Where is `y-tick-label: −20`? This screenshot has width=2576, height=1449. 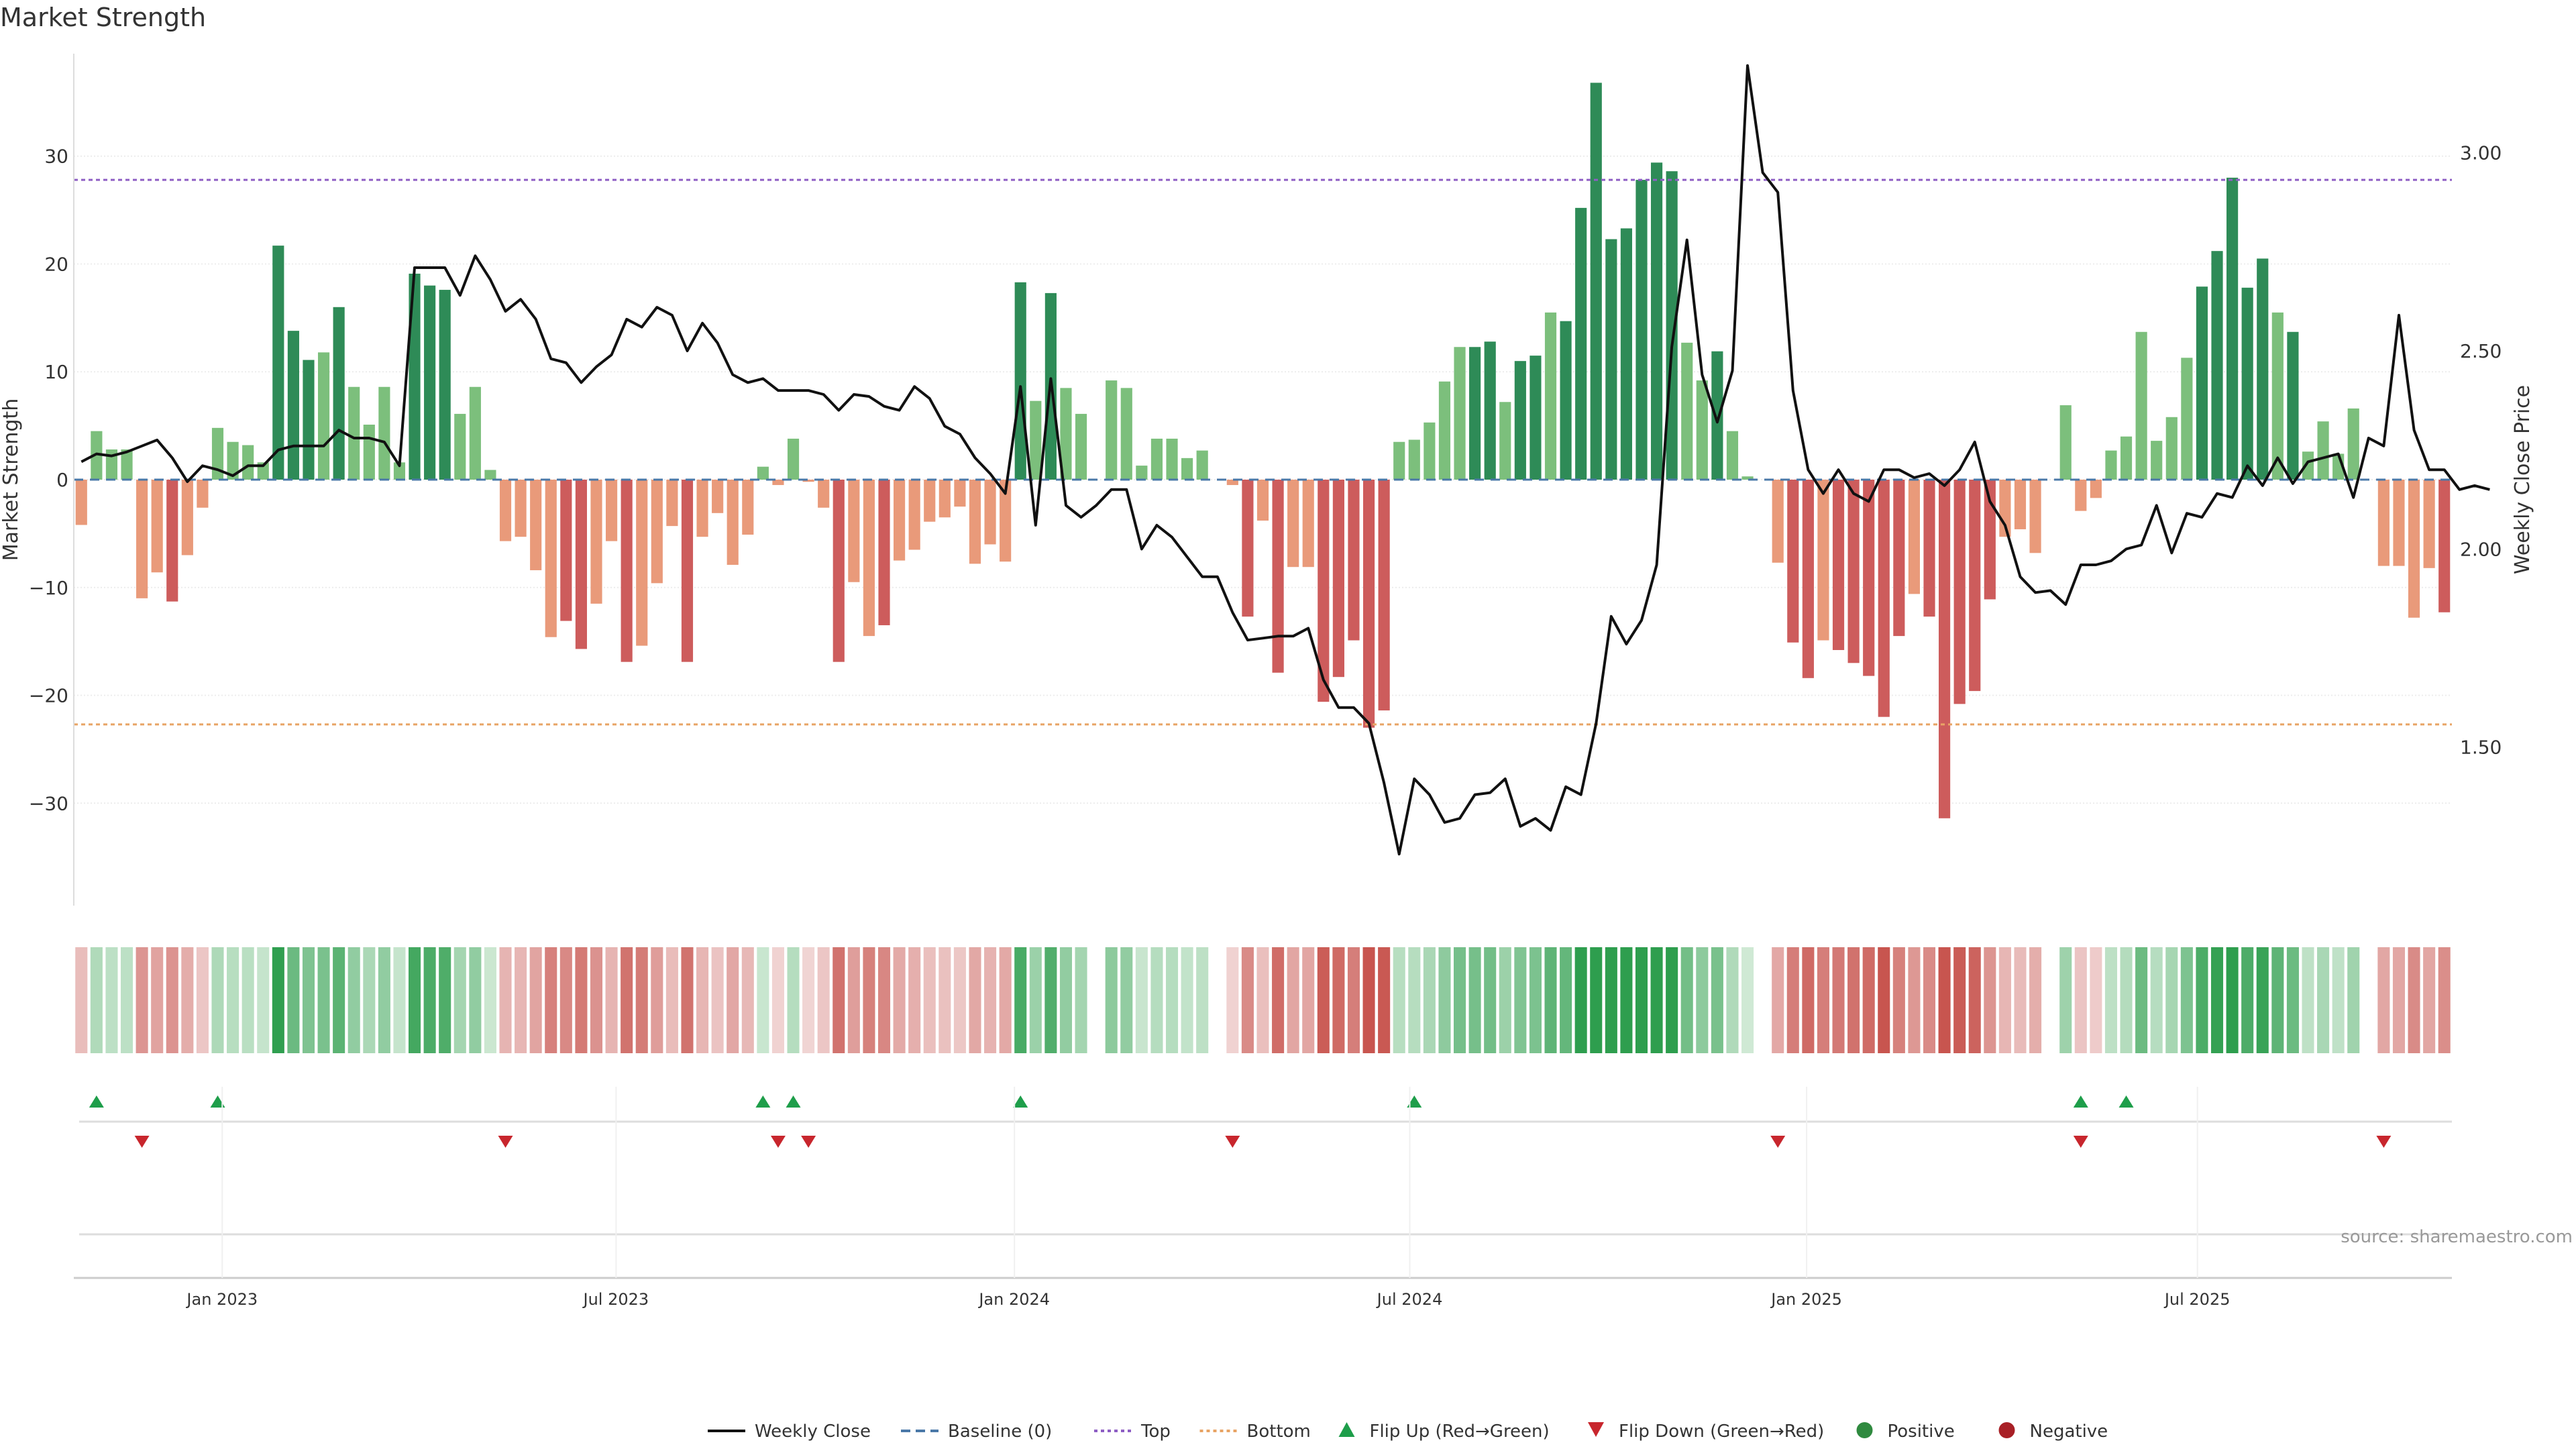
y-tick-label: −20 is located at coordinates (48, 696).